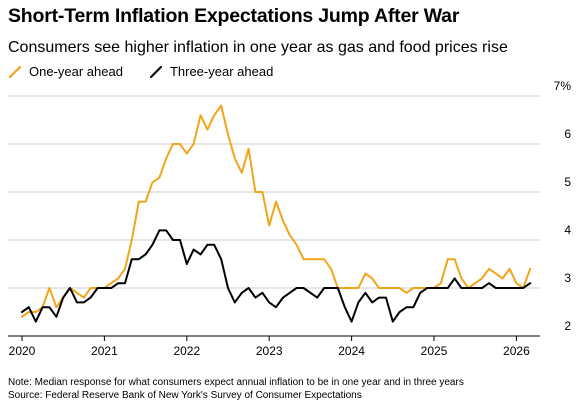 The height and width of the screenshot is (403, 580). Describe the element at coordinates (104, 351) in the screenshot. I see `x-tick-label-2021: 2021` at that location.